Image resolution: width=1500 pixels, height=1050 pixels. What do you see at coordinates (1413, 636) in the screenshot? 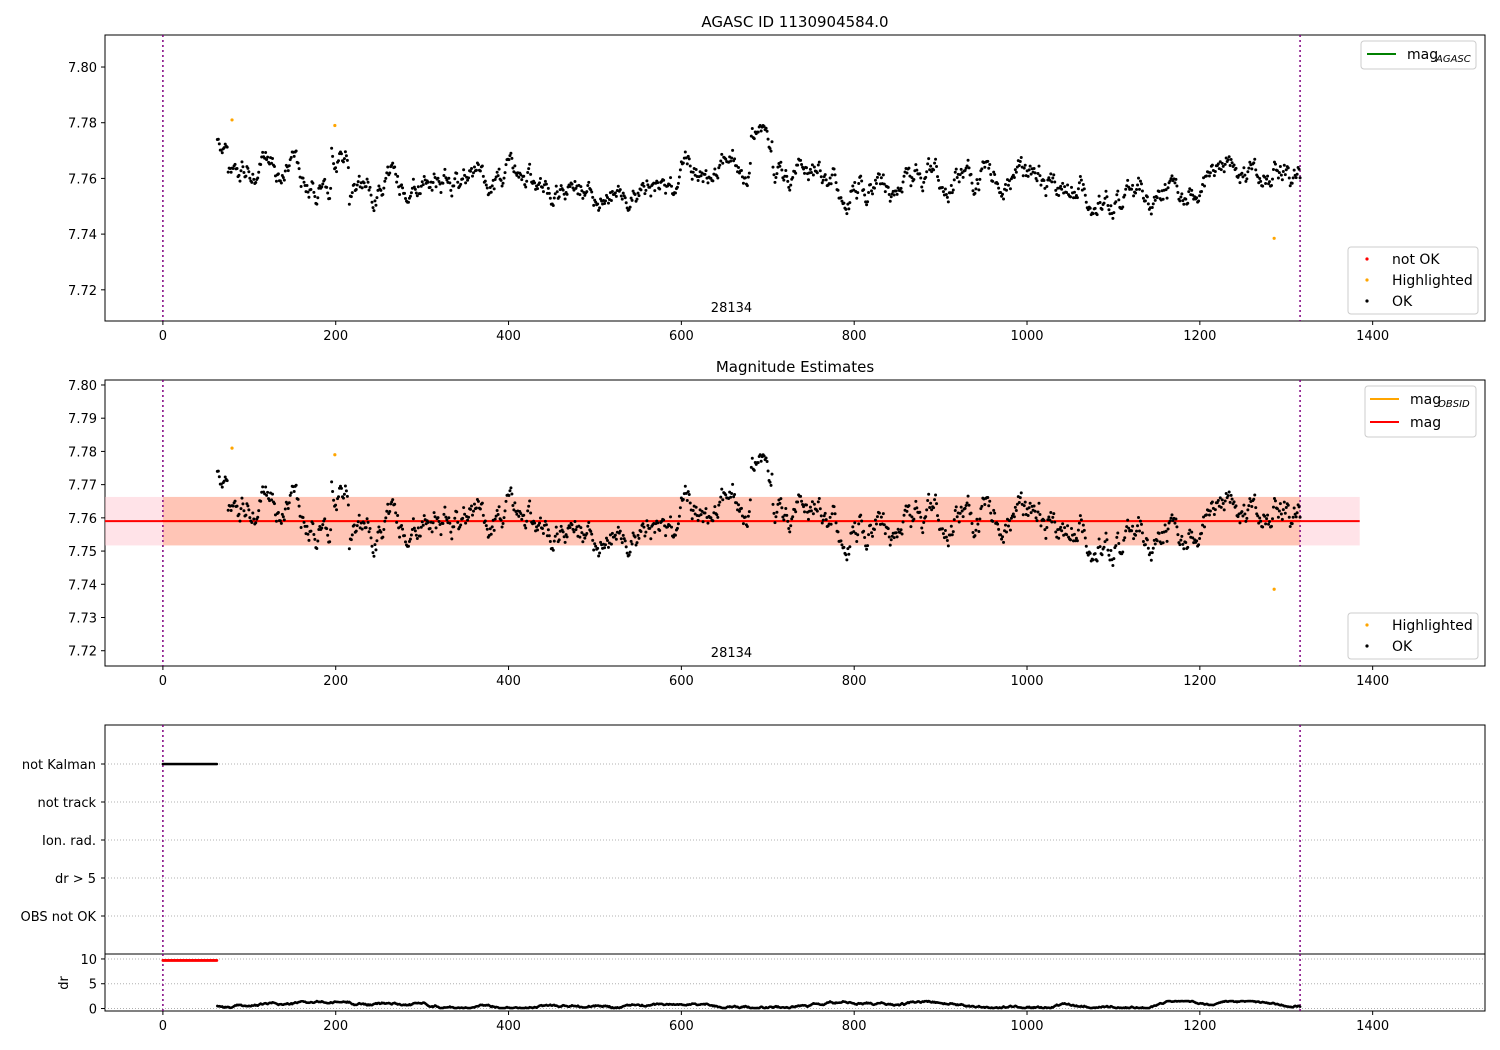
I see `panel-mag-legend-bottom: Highlighted OK` at bounding box center [1413, 636].